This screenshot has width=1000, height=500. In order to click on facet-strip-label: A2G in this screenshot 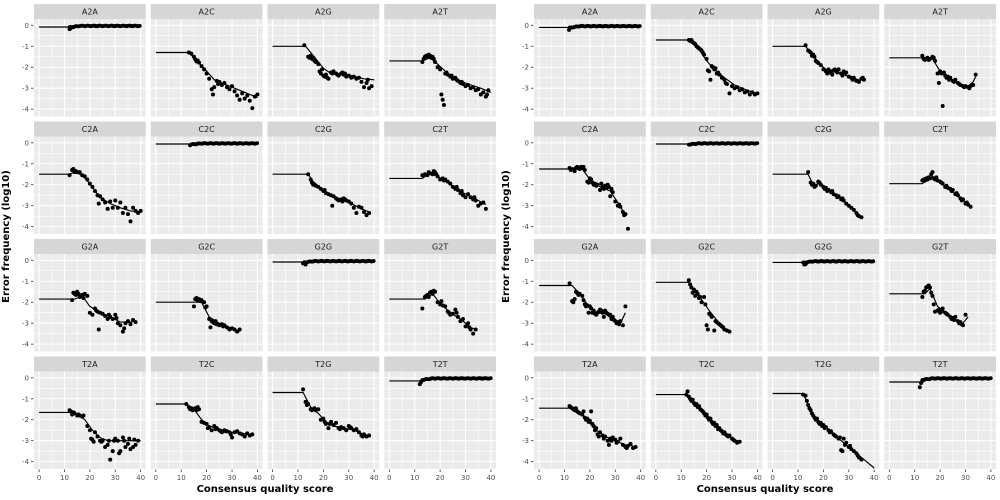, I will do `click(323, 12)`.